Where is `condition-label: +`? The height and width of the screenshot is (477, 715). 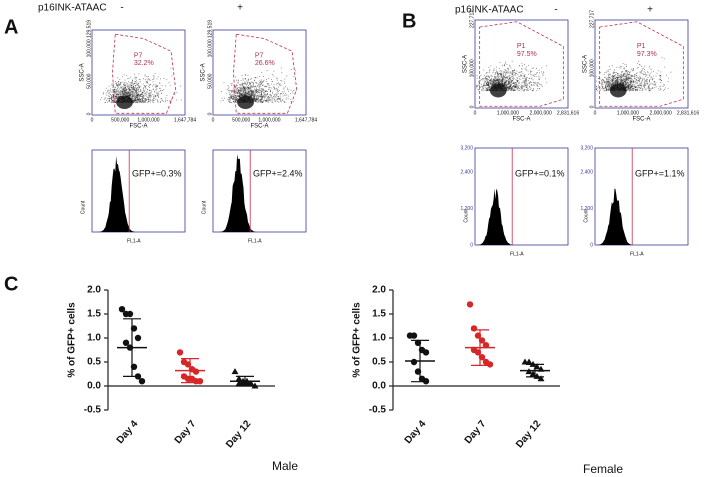 condition-label: + is located at coordinates (240, 8).